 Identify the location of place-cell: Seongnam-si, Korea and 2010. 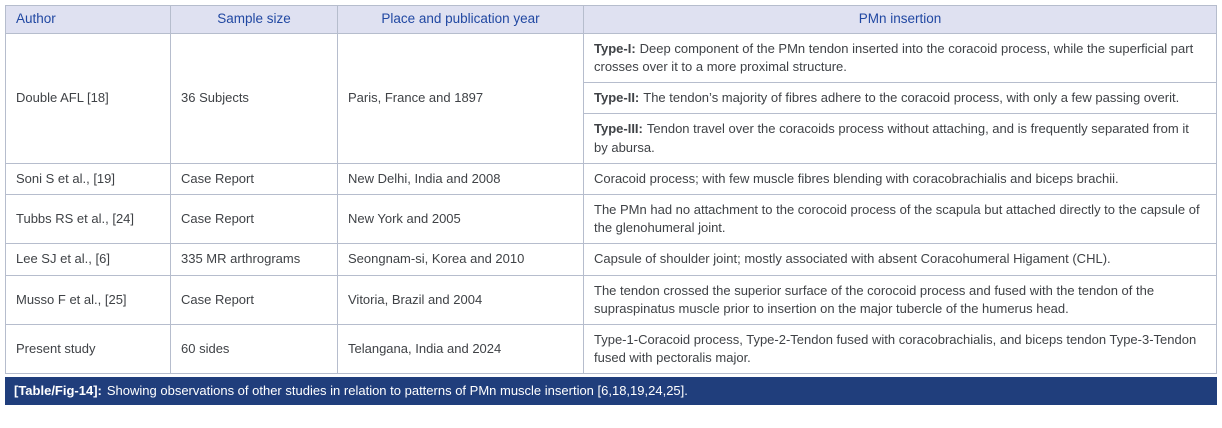
(460, 259).